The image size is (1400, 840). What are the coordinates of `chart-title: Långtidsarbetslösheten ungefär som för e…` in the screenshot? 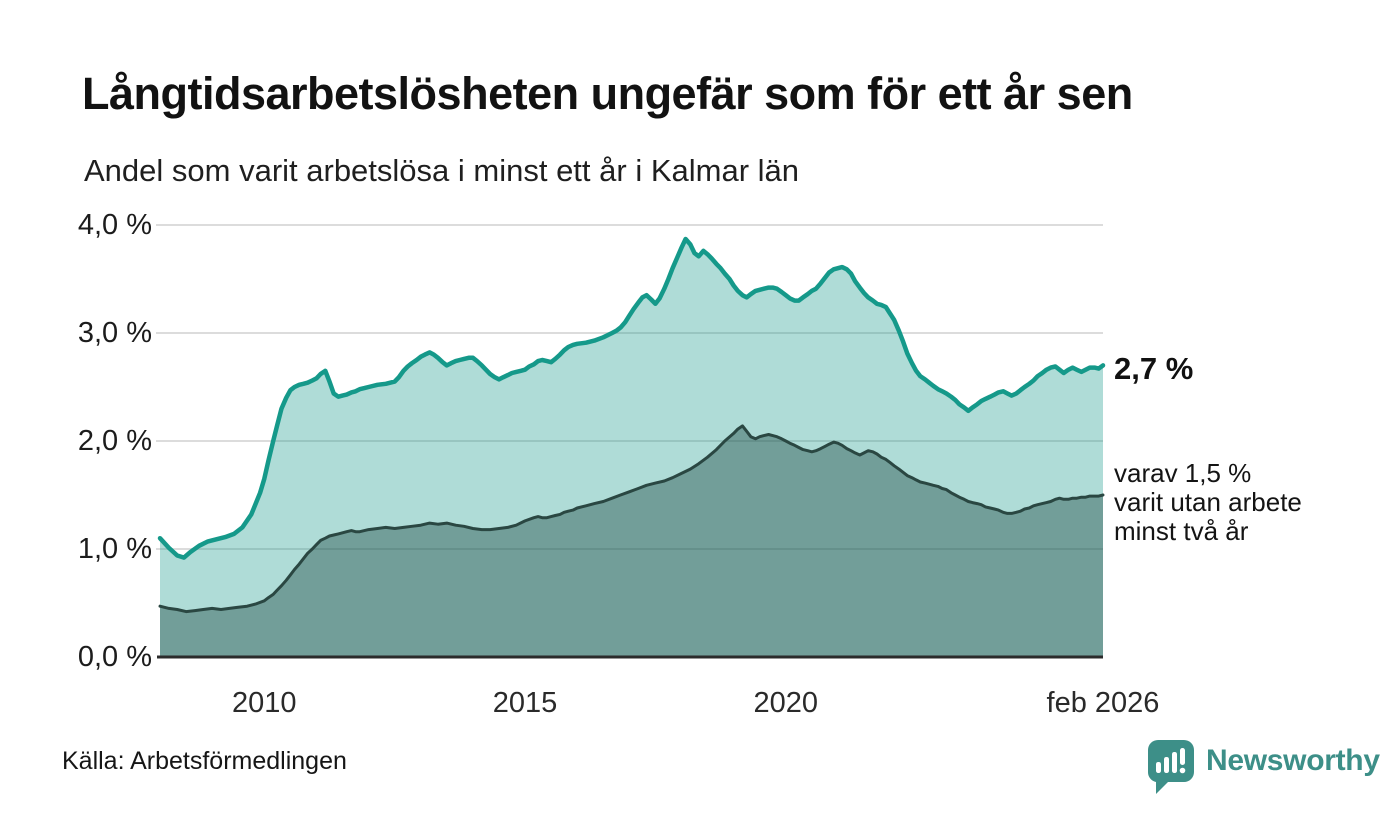 It's located at (607, 93).